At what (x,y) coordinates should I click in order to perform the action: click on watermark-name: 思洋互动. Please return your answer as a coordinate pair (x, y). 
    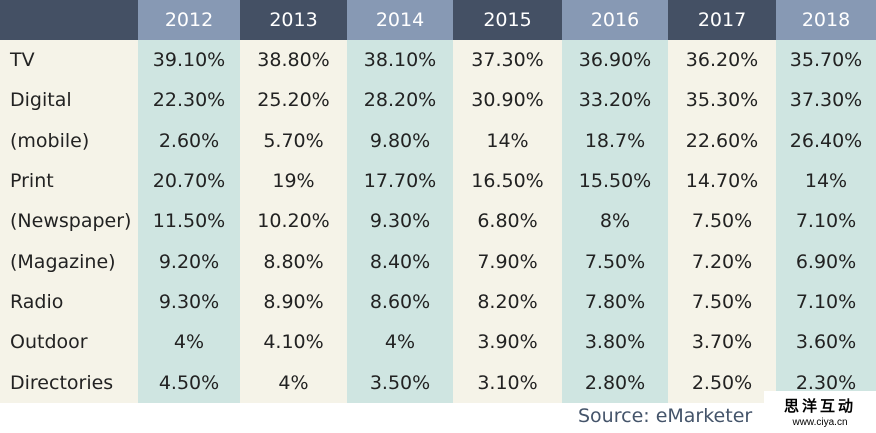
    Looking at the image, I should click on (819, 406).